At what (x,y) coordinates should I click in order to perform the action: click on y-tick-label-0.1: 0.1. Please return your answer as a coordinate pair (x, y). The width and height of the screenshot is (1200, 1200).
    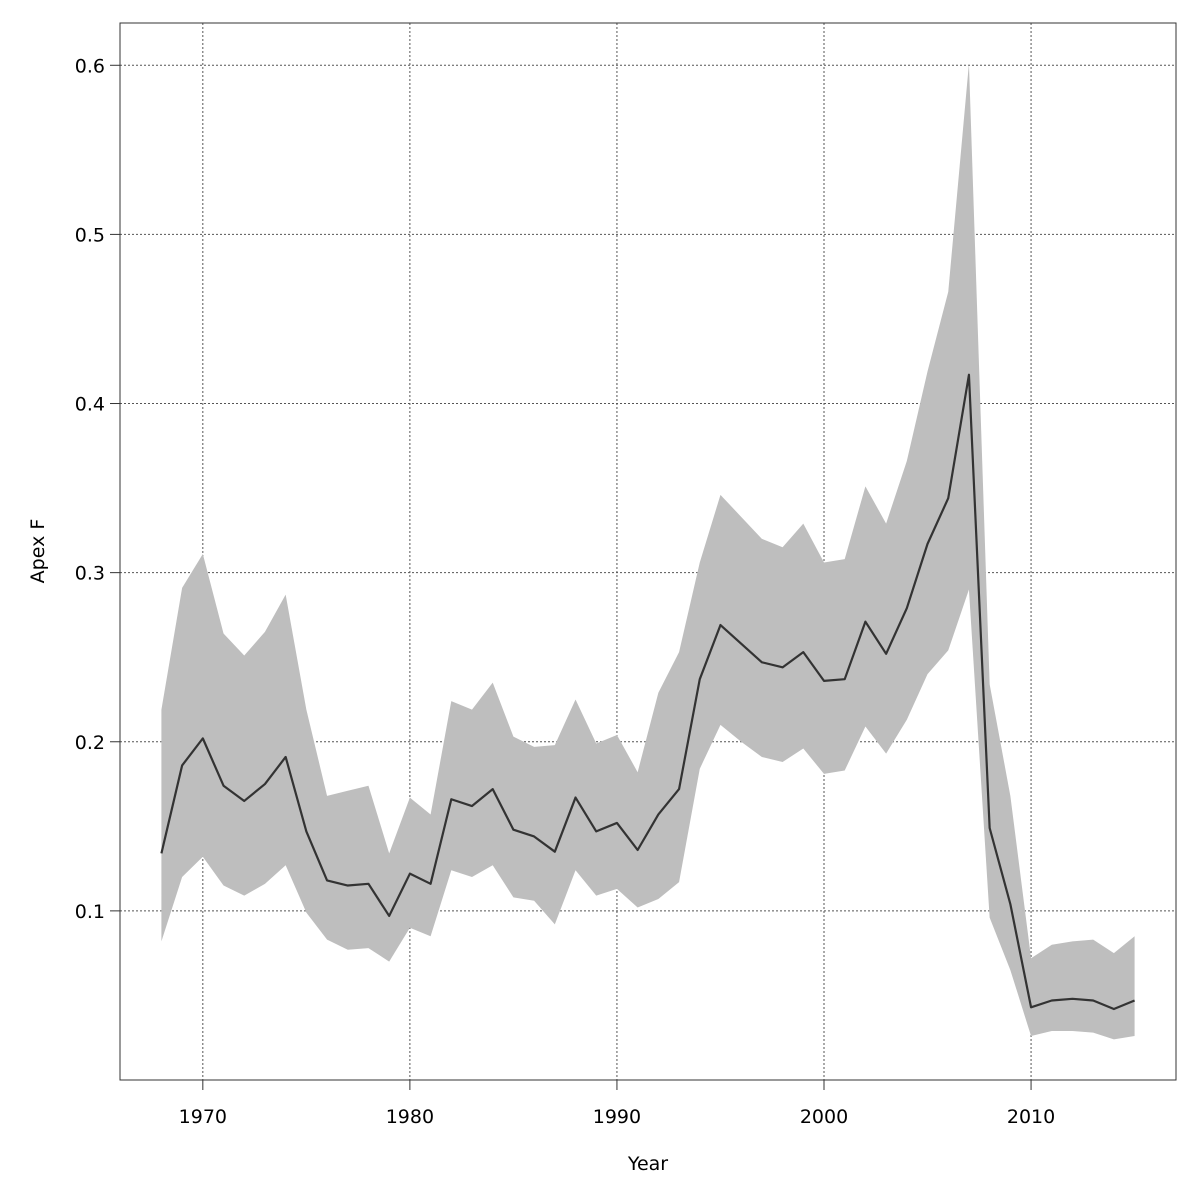
    Looking at the image, I should click on (90, 912).